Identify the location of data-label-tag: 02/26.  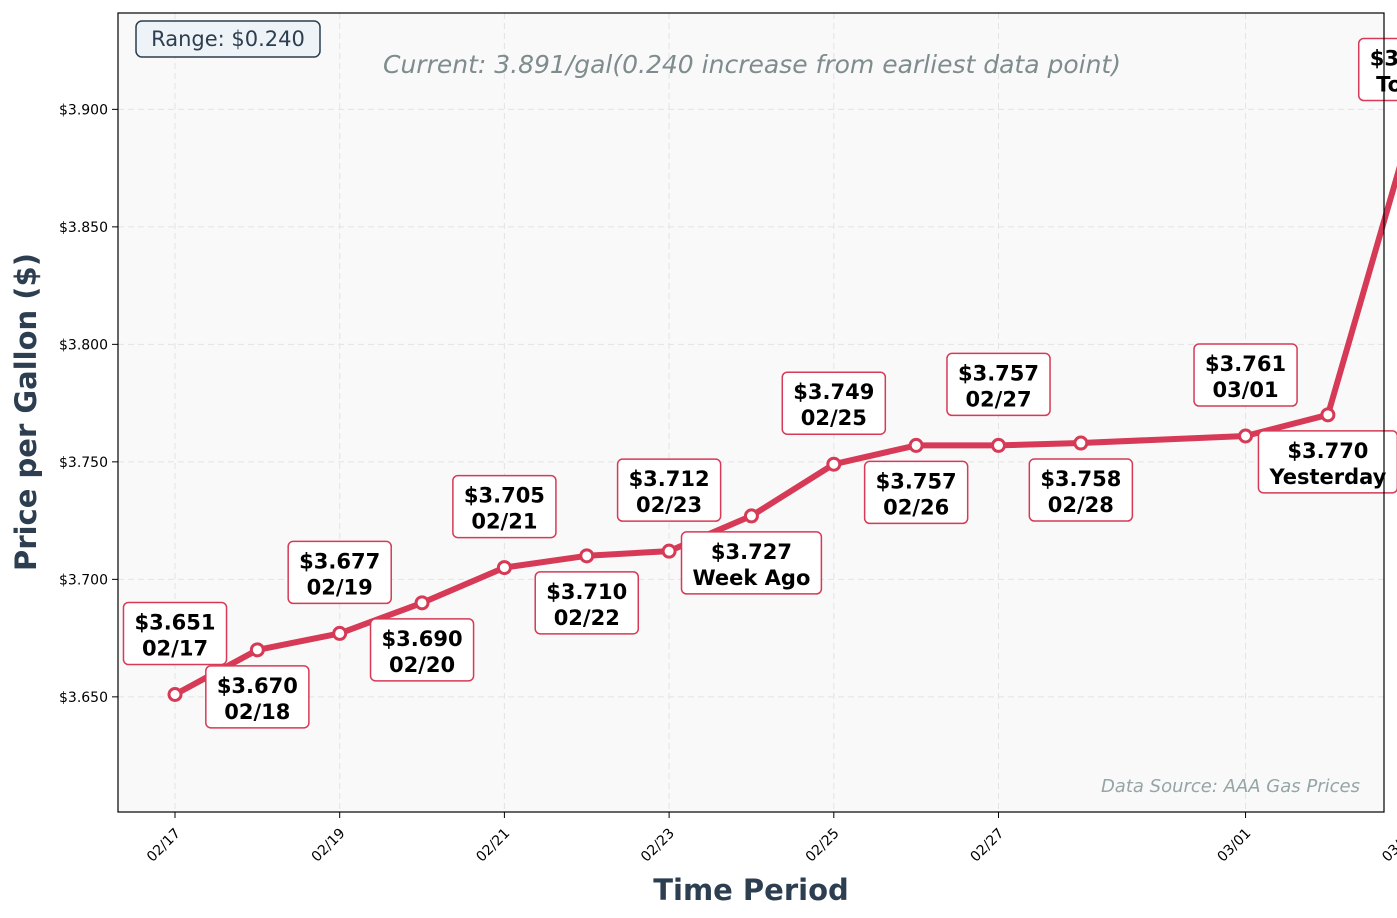
(916, 507).